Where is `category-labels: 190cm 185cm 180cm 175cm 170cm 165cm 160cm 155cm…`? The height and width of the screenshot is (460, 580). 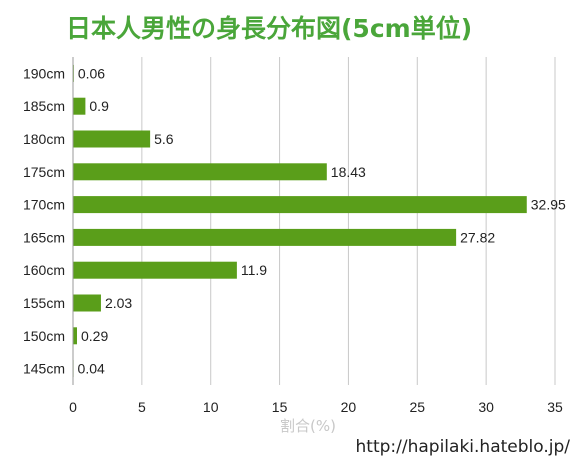
category-labels: 190cm 185cm 180cm 175cm 170cm 165cm 160cm 155cm… is located at coordinates (44, 220).